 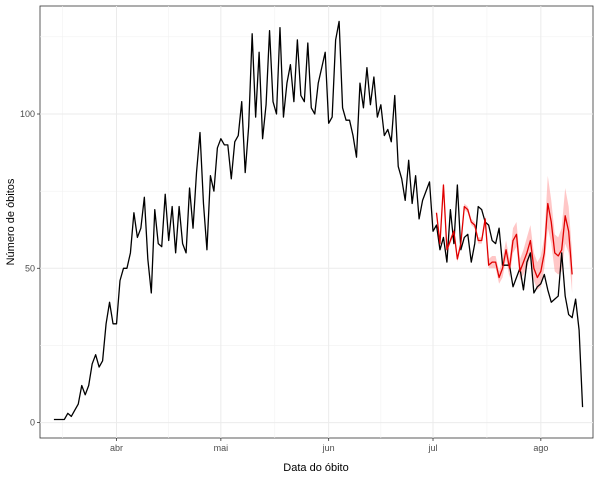 I want to click on x-tick-label: jul, so click(x=433, y=448).